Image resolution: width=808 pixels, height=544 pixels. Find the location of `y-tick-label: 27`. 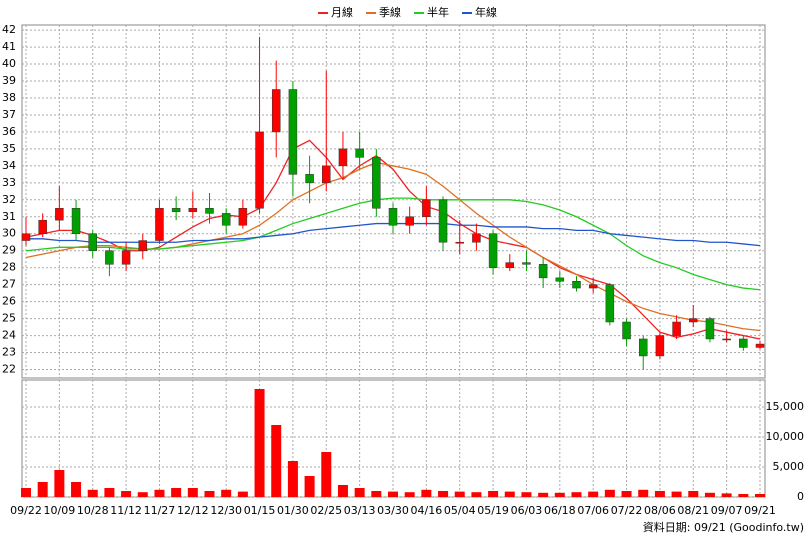

y-tick-label: 27 is located at coordinates (9, 284).